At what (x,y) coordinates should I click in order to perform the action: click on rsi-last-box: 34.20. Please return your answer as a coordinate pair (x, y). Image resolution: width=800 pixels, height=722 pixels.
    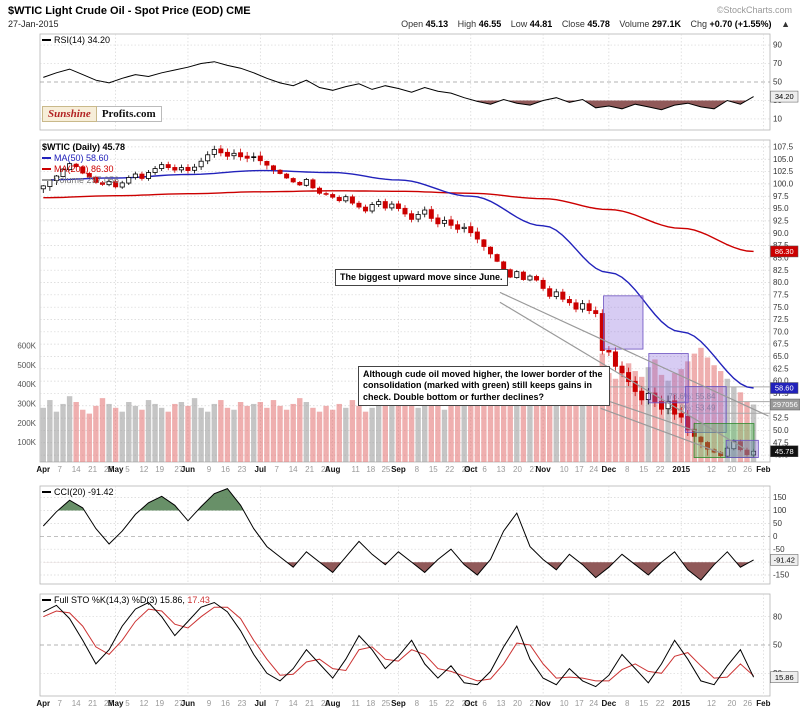
    Looking at the image, I should click on (784, 96).